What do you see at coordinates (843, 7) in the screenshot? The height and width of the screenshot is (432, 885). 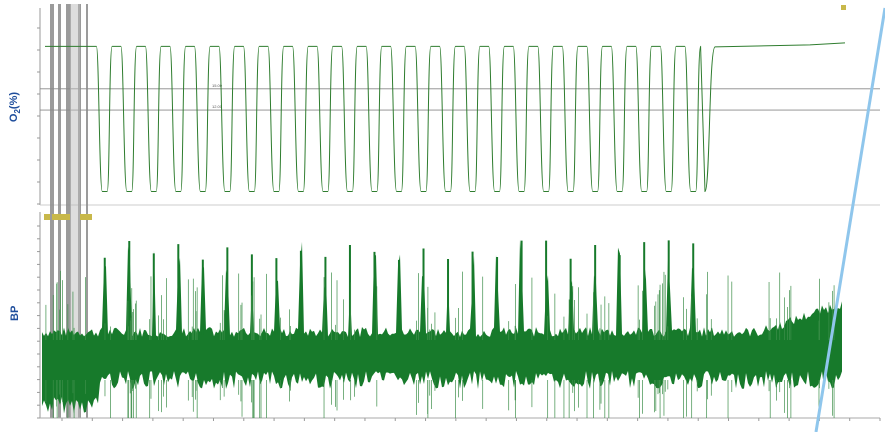 I see `corner-marker` at bounding box center [843, 7].